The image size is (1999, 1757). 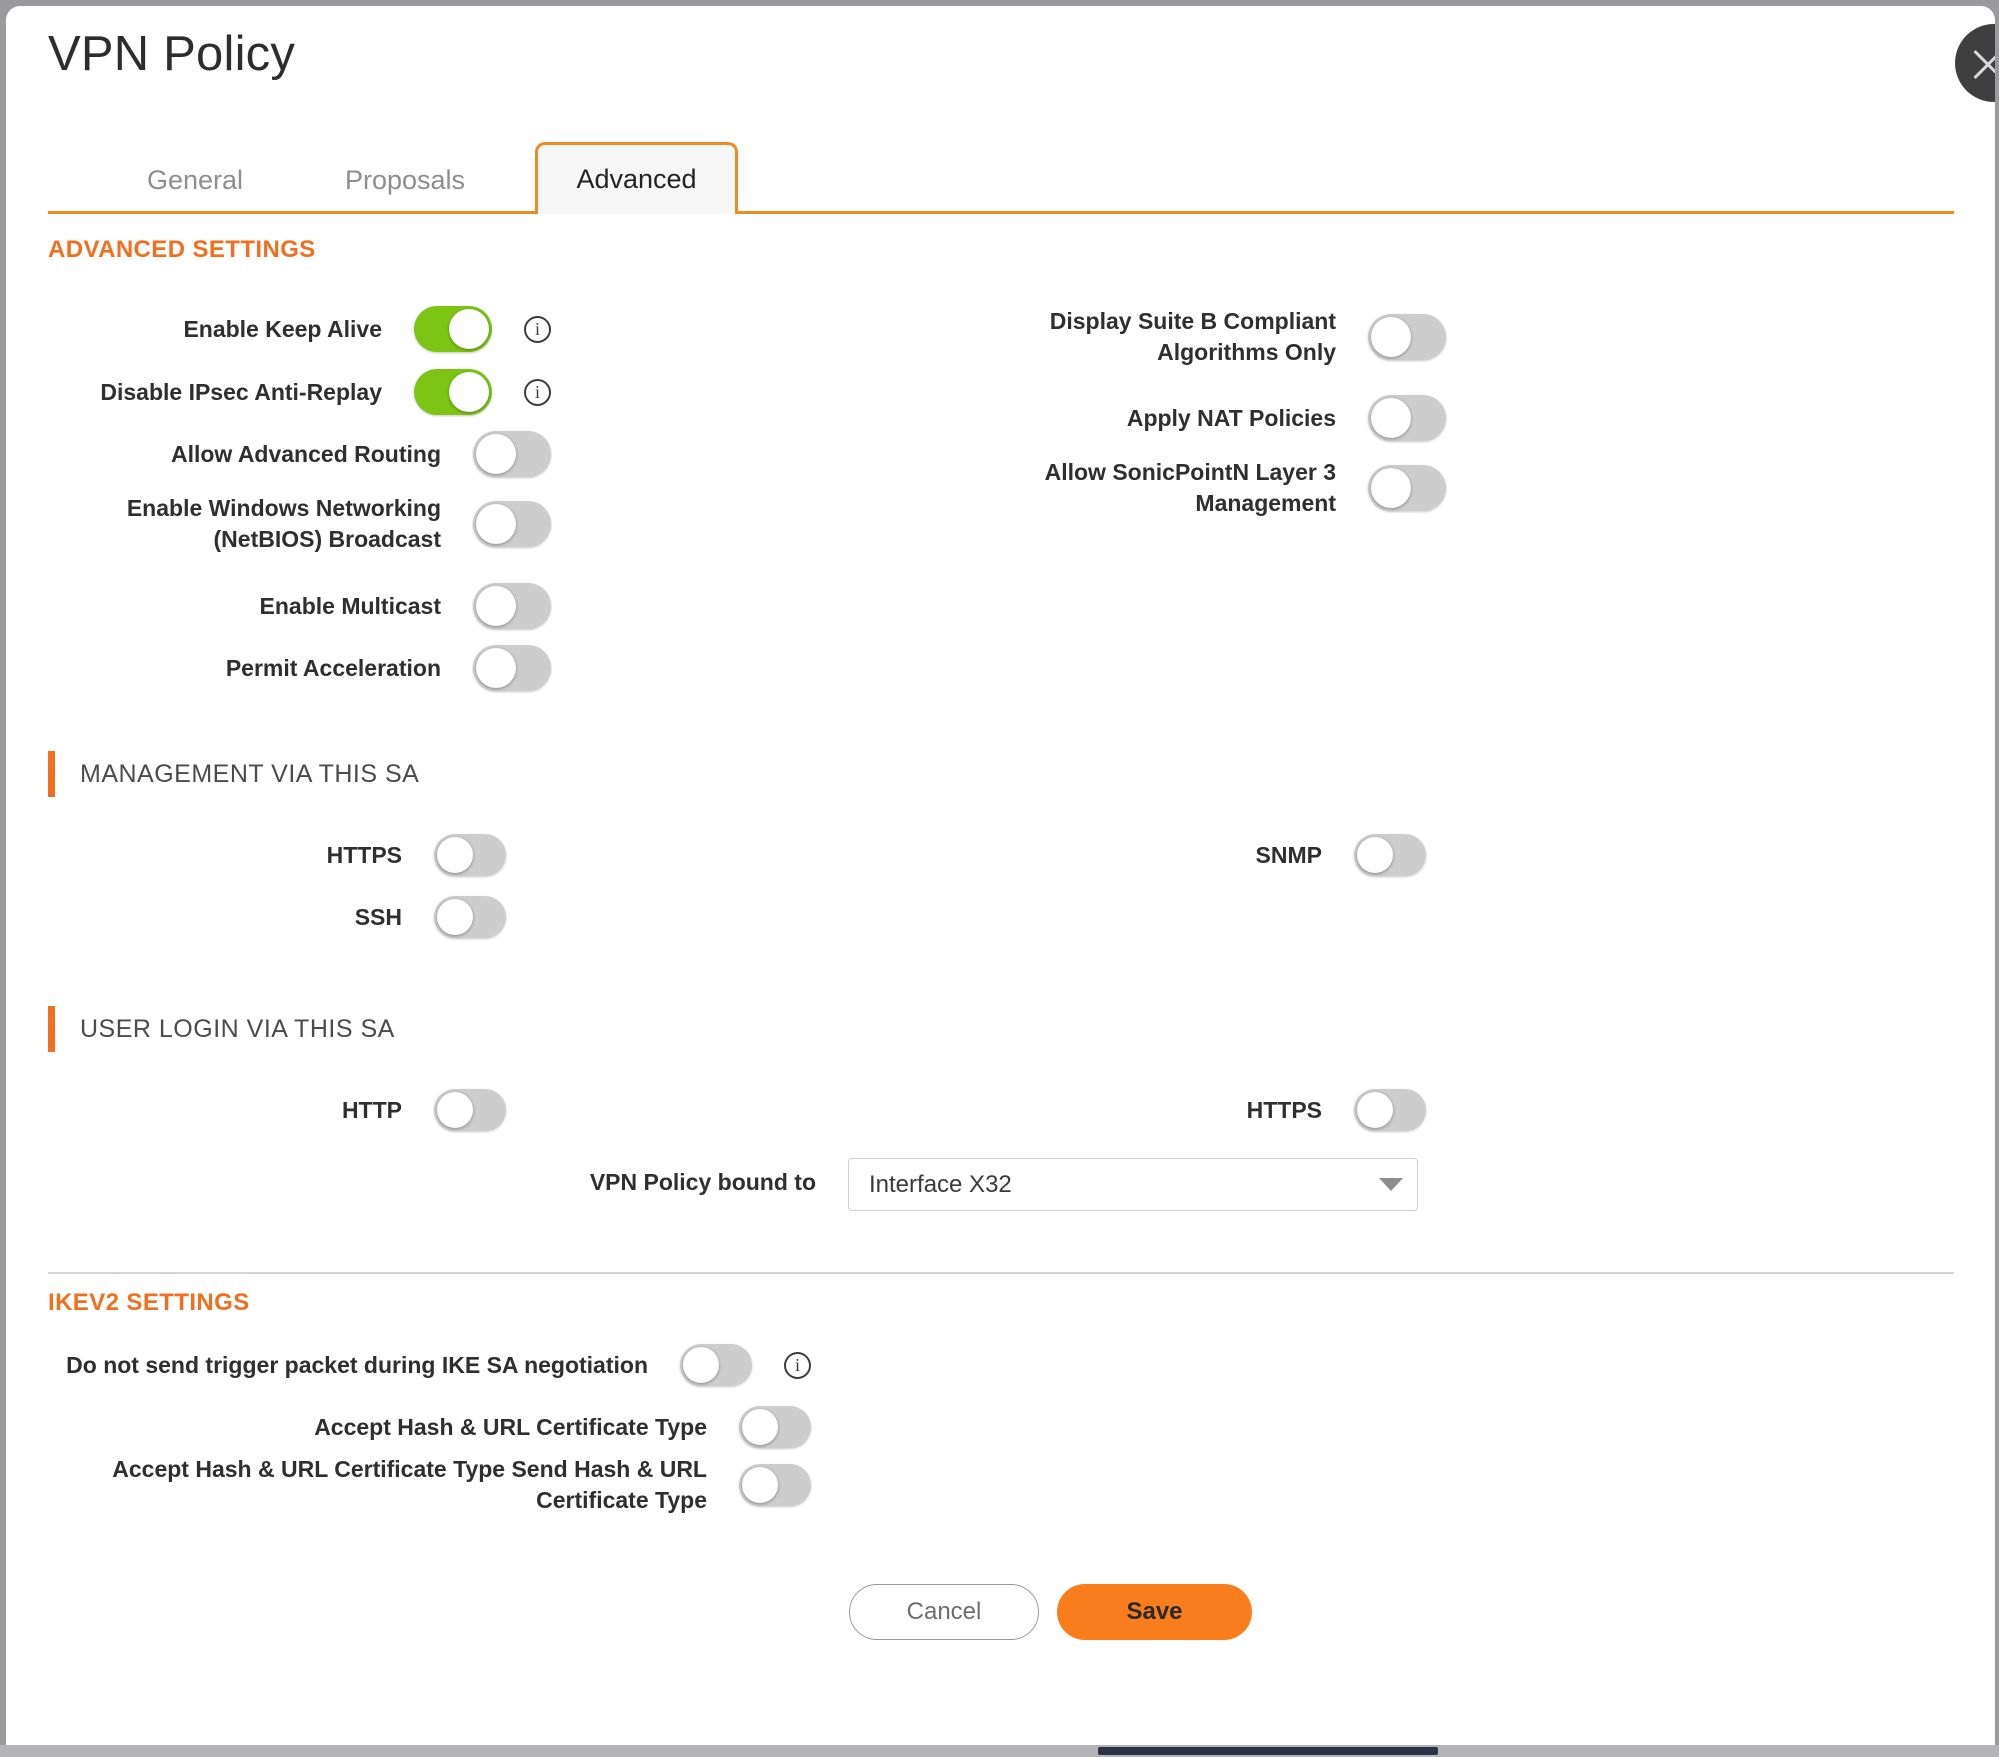 I want to click on toggle-enable-keep-alive, so click(x=453, y=329).